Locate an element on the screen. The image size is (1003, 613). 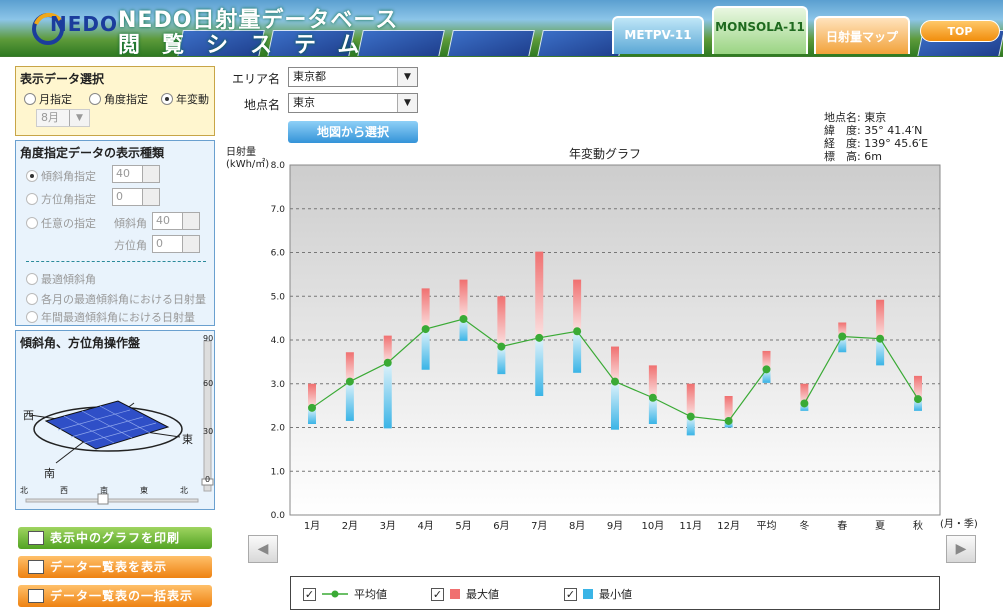
panel-title: 表示データ選択 is located at coordinates (62, 79).